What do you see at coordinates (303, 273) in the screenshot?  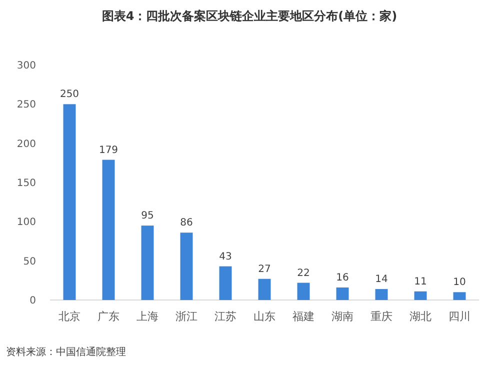 I see `data-label: 22` at bounding box center [303, 273].